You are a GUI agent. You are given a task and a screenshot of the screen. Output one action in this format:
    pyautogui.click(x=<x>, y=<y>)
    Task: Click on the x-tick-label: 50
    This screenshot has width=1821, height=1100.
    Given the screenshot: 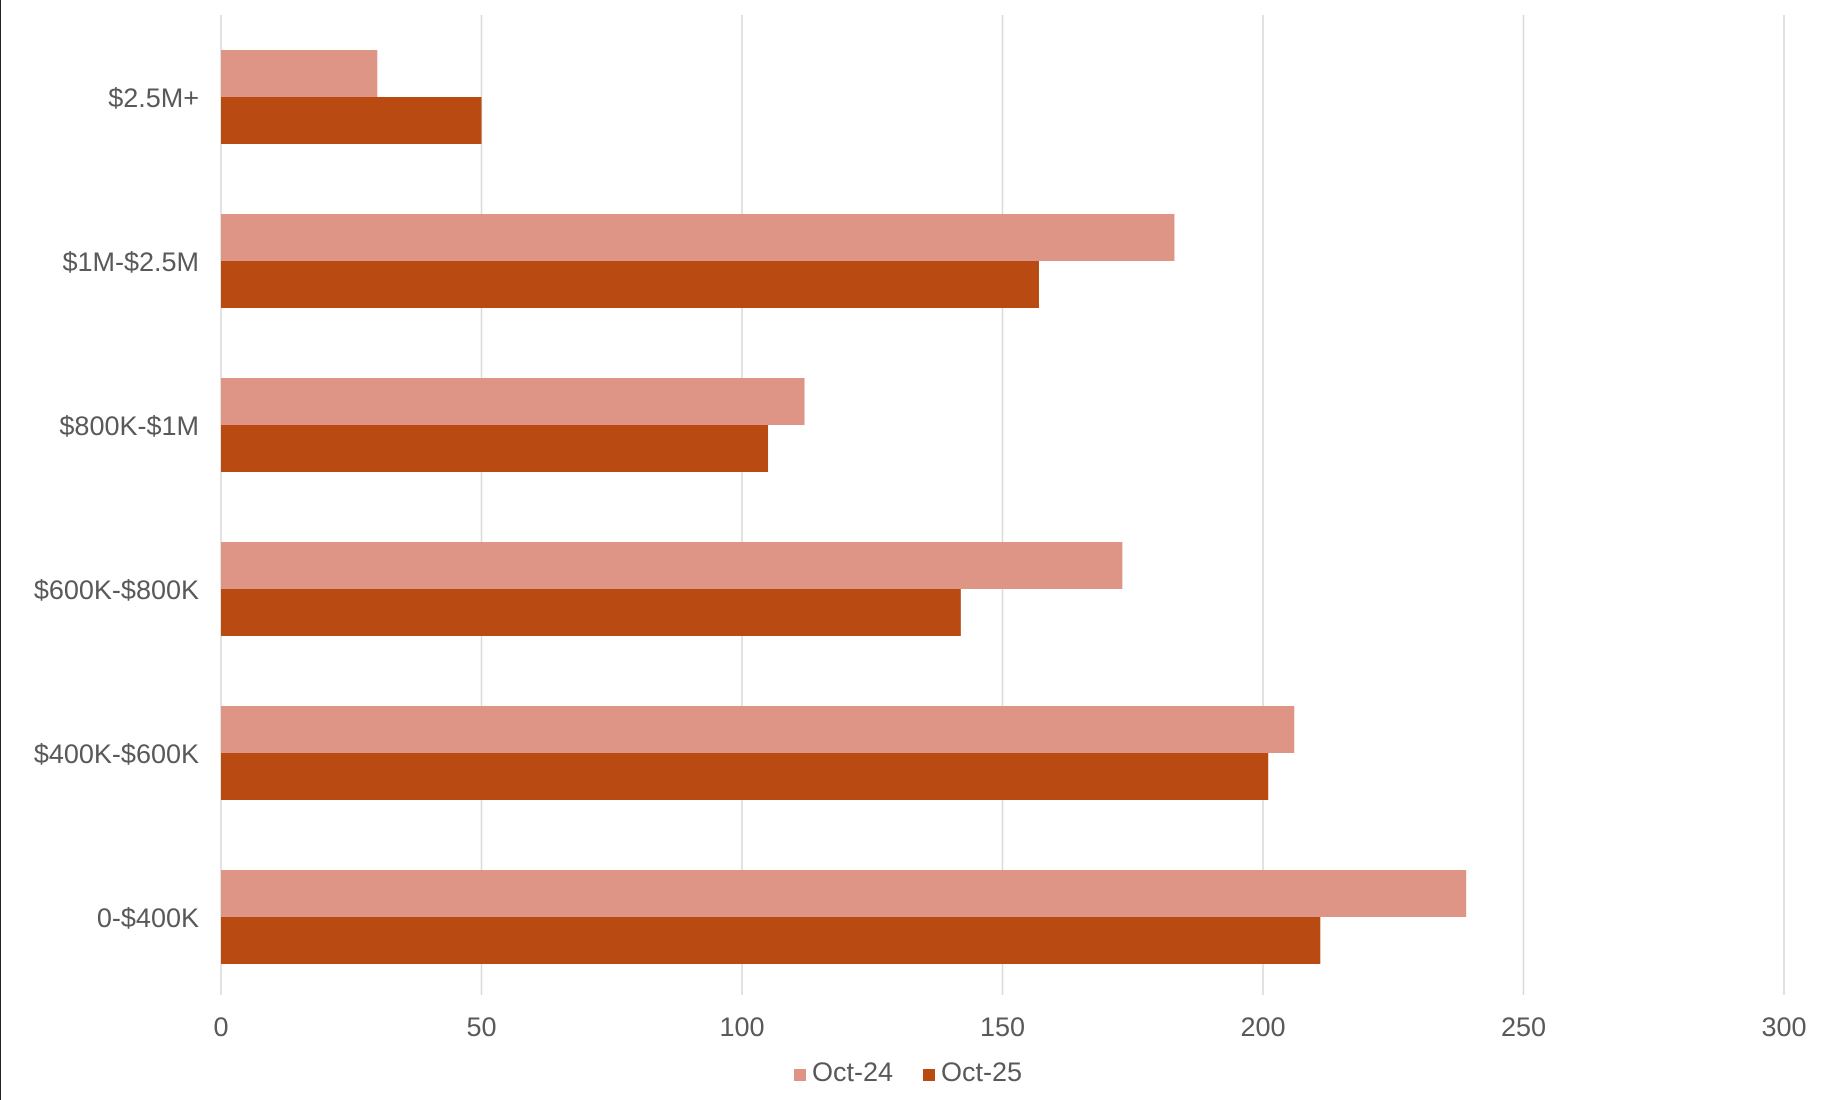 What is the action you would take?
    pyautogui.click(x=481, y=1027)
    